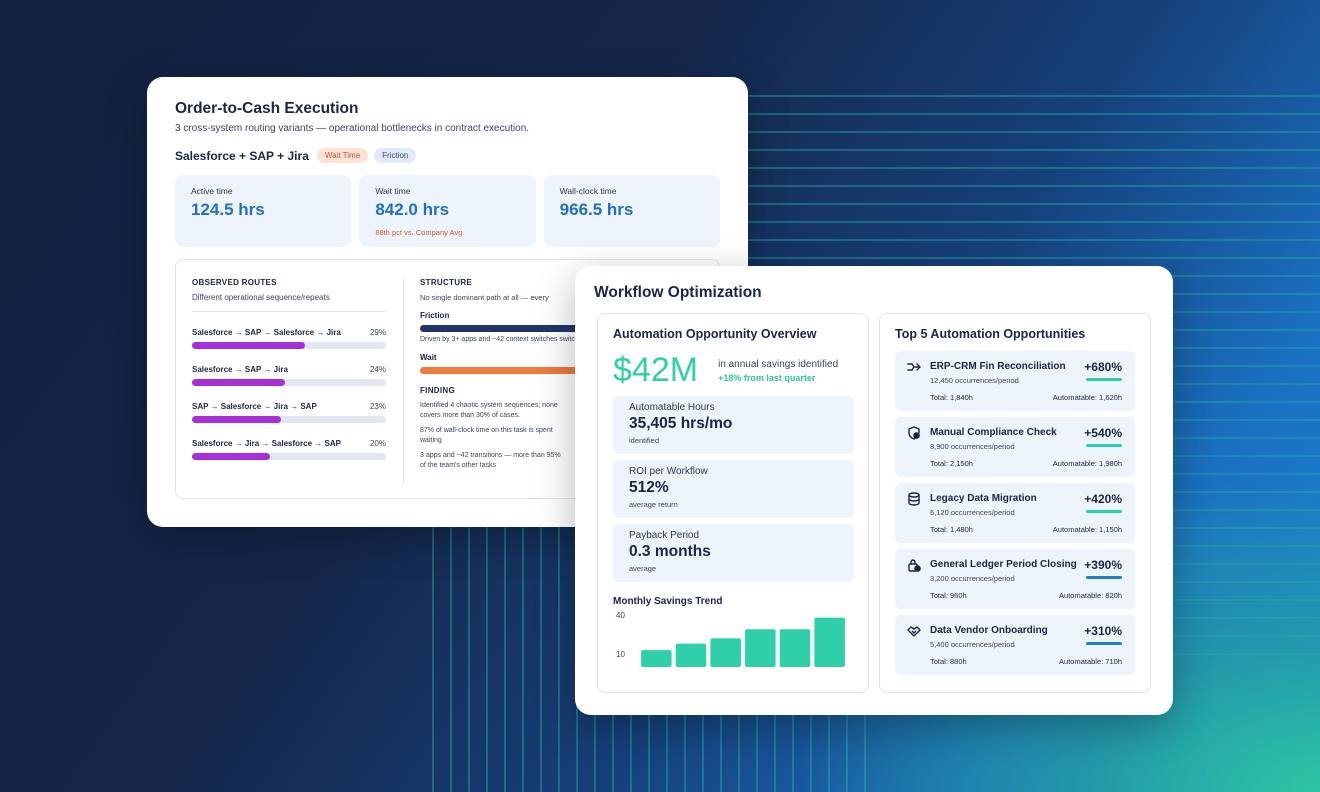  Describe the element at coordinates (289, 375) in the screenshot. I see `route-row: Salesforce → SAP → Jira 24%` at that location.